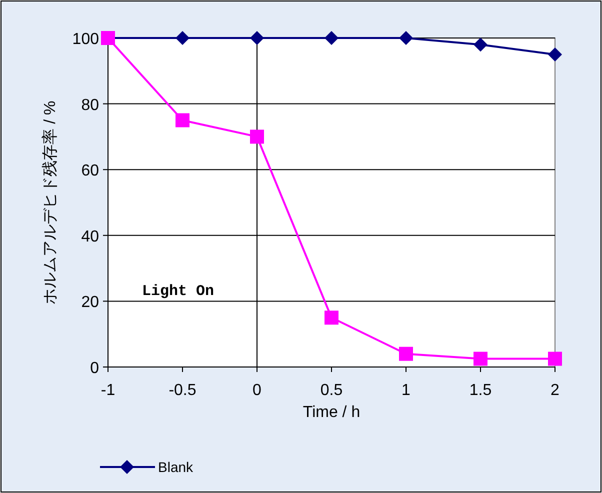 This screenshot has height=493, width=602. Describe the element at coordinates (95, 368) in the screenshot. I see `y-tick-label: 0` at that location.